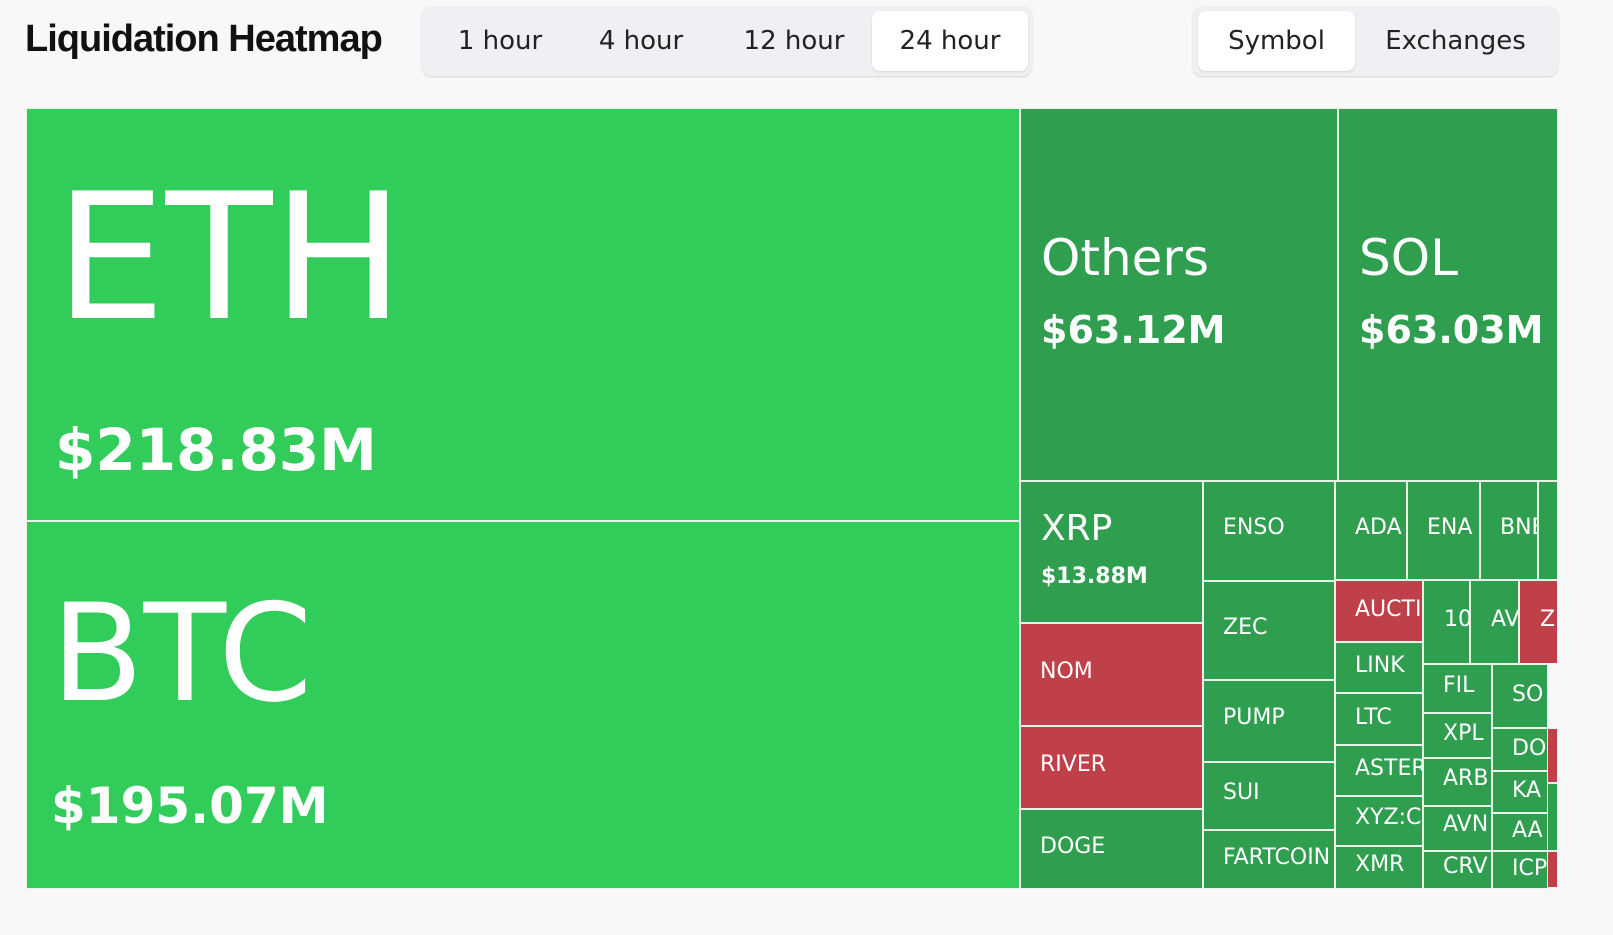  Describe the element at coordinates (216, 450) in the screenshot. I see `tile-amount: $218.83M` at that location.